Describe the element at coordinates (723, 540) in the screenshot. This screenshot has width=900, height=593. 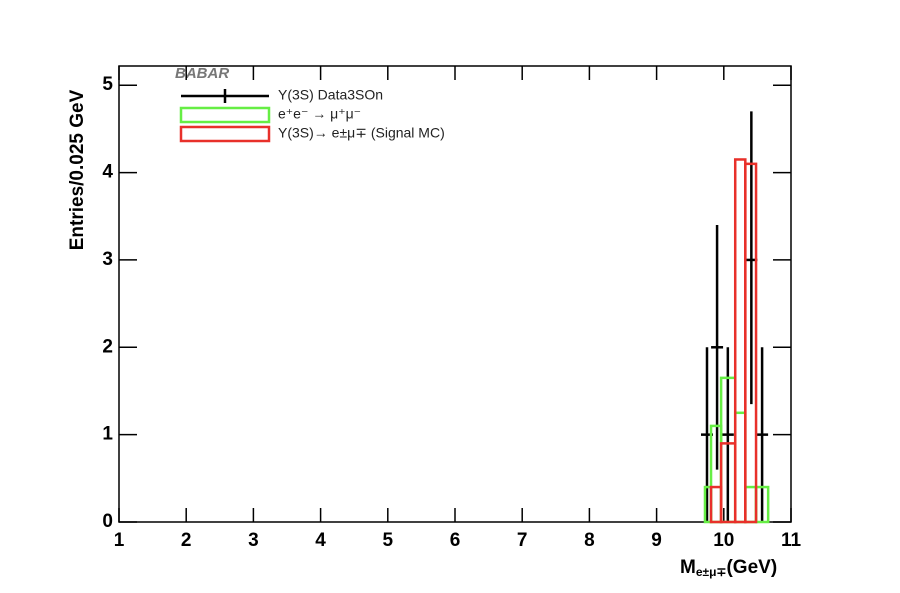
I see `x-tick-label: 10` at that location.